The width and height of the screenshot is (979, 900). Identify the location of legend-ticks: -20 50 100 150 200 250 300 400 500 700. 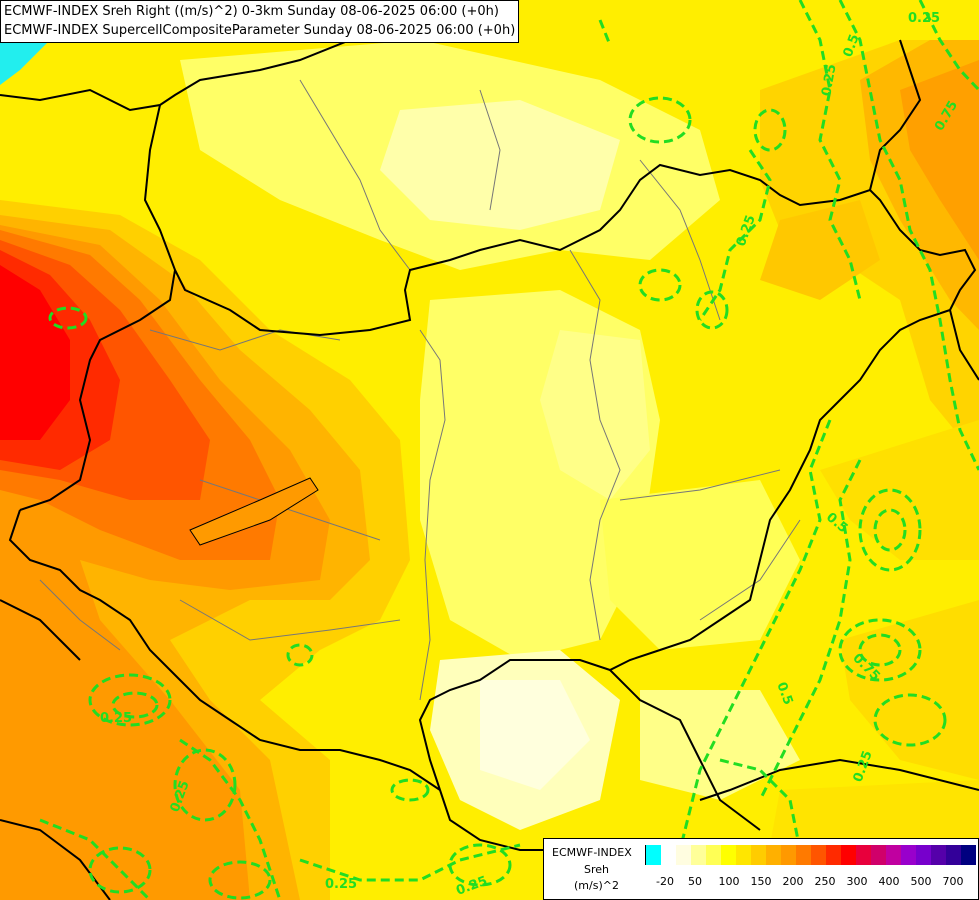
(810, 882).